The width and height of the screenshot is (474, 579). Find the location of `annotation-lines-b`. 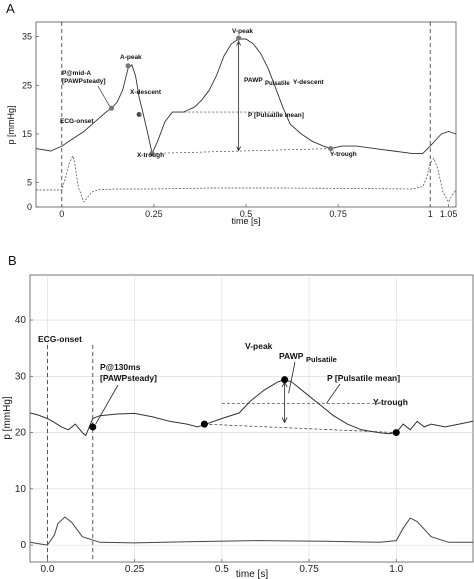

annotation-lines-b is located at coordinates (246, 397).